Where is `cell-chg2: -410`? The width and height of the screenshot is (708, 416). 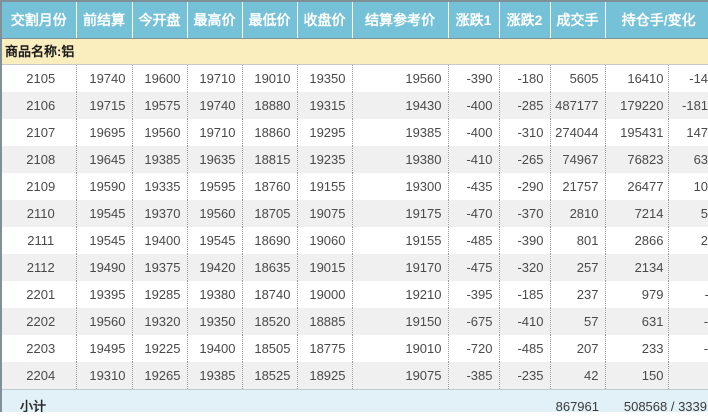 cell-chg2: -410 is located at coordinates (525, 321).